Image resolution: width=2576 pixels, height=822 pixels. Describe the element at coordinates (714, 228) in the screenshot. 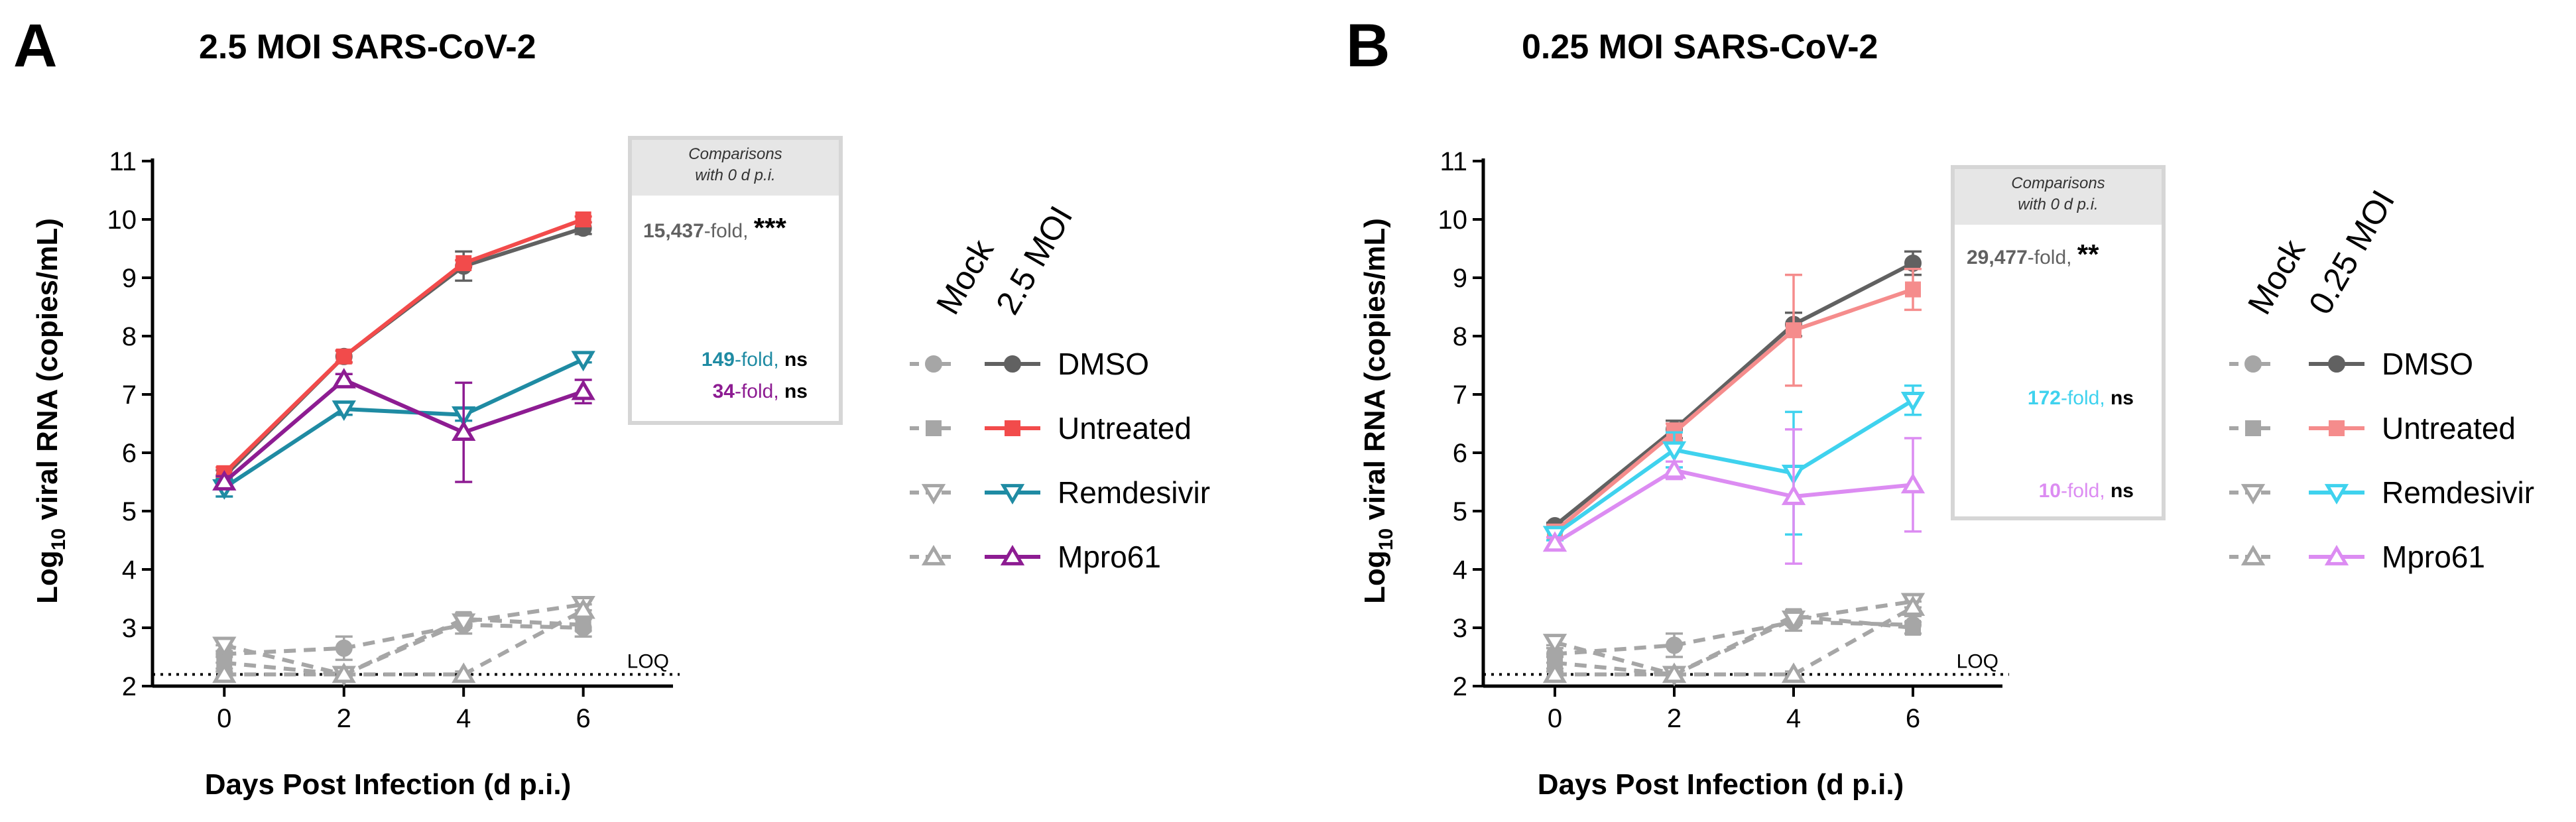

I see `annotation-dmso-a: 15,437-fold, ***` at that location.